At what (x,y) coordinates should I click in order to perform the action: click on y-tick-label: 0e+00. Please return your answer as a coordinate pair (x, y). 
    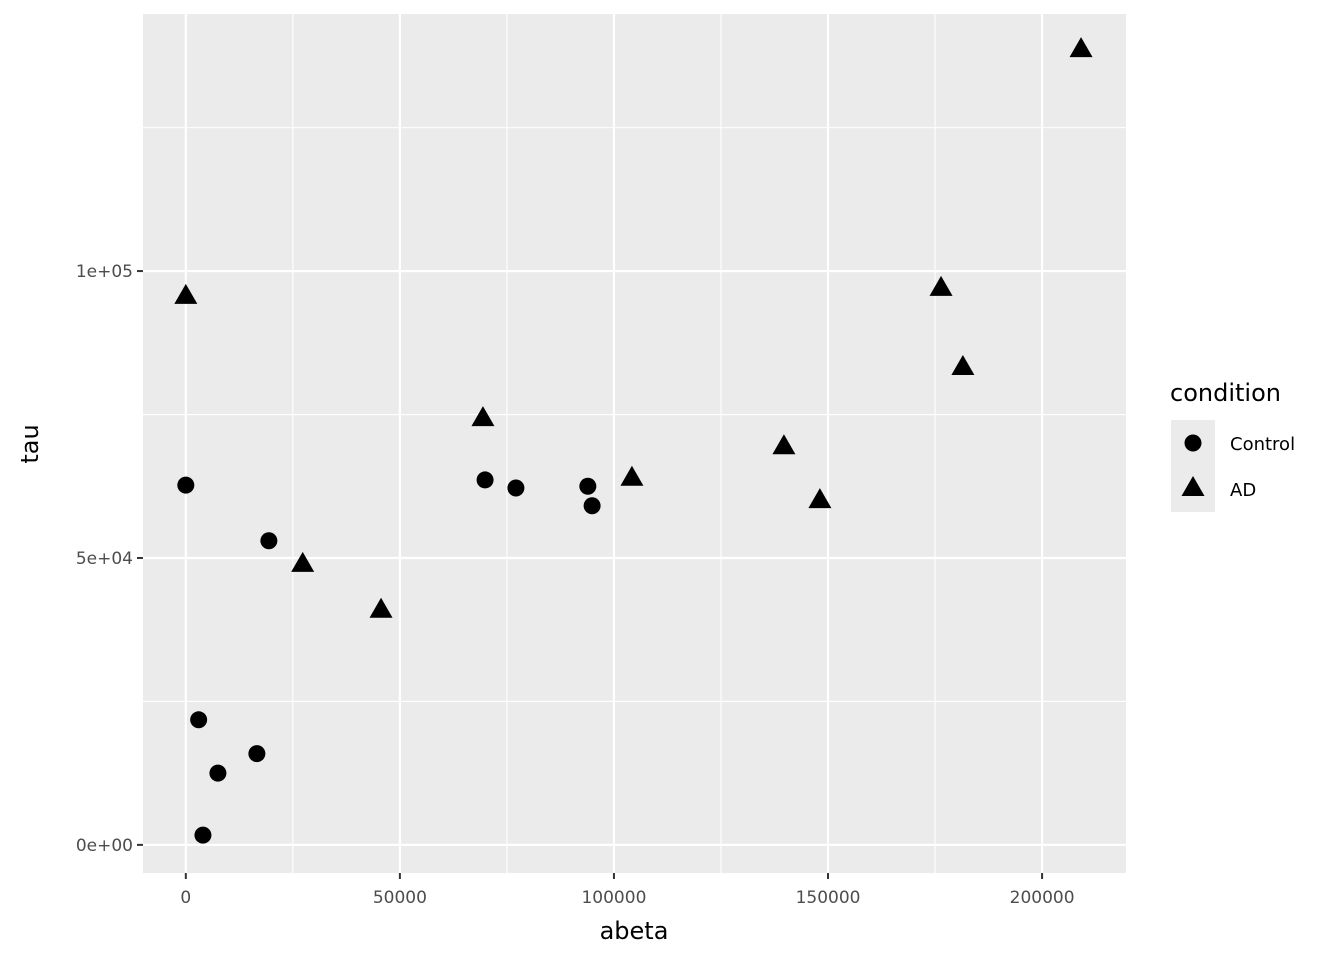
    Looking at the image, I should click on (104, 846).